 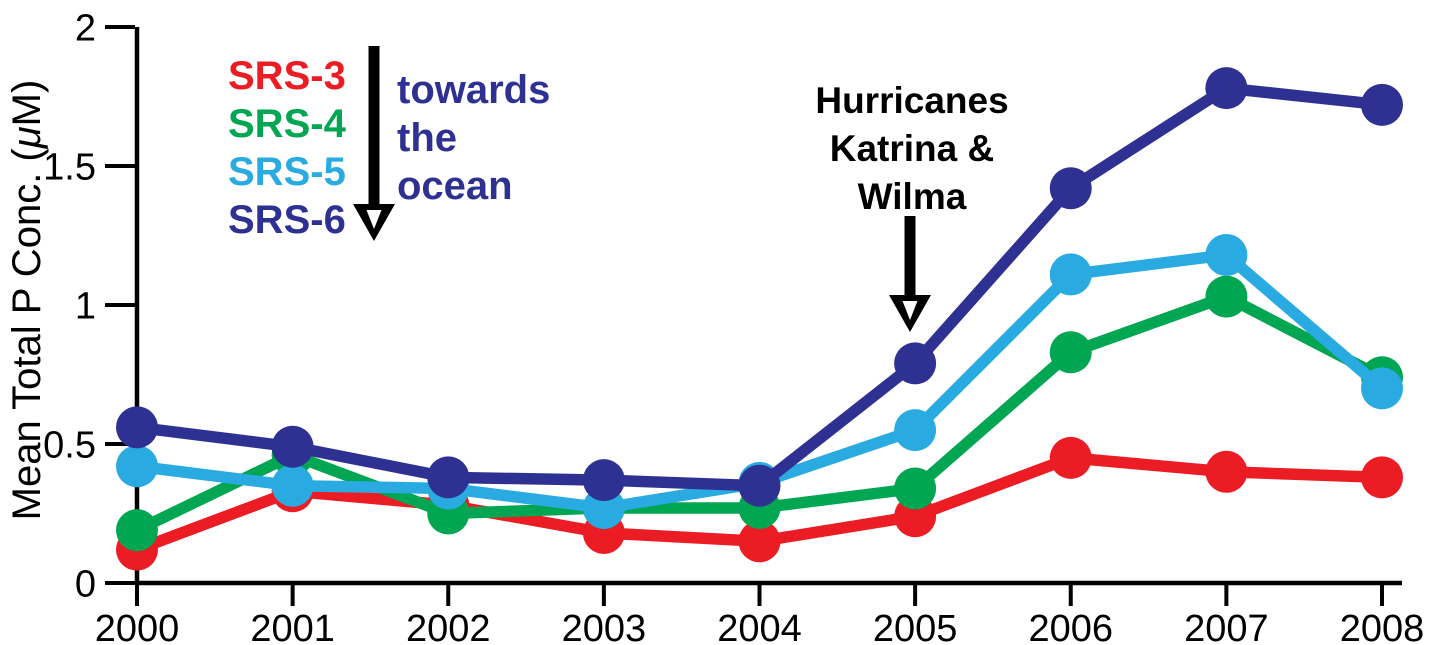 I want to click on data-point-SRS-3-2008, so click(x=1382, y=477).